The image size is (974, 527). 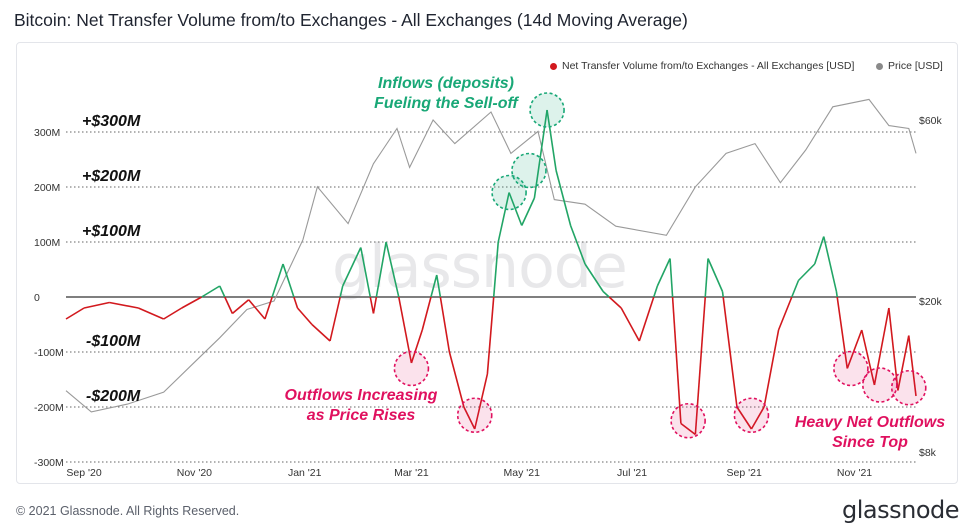 I want to click on series-net-transfer-segment-47b, so click(x=795, y=289).